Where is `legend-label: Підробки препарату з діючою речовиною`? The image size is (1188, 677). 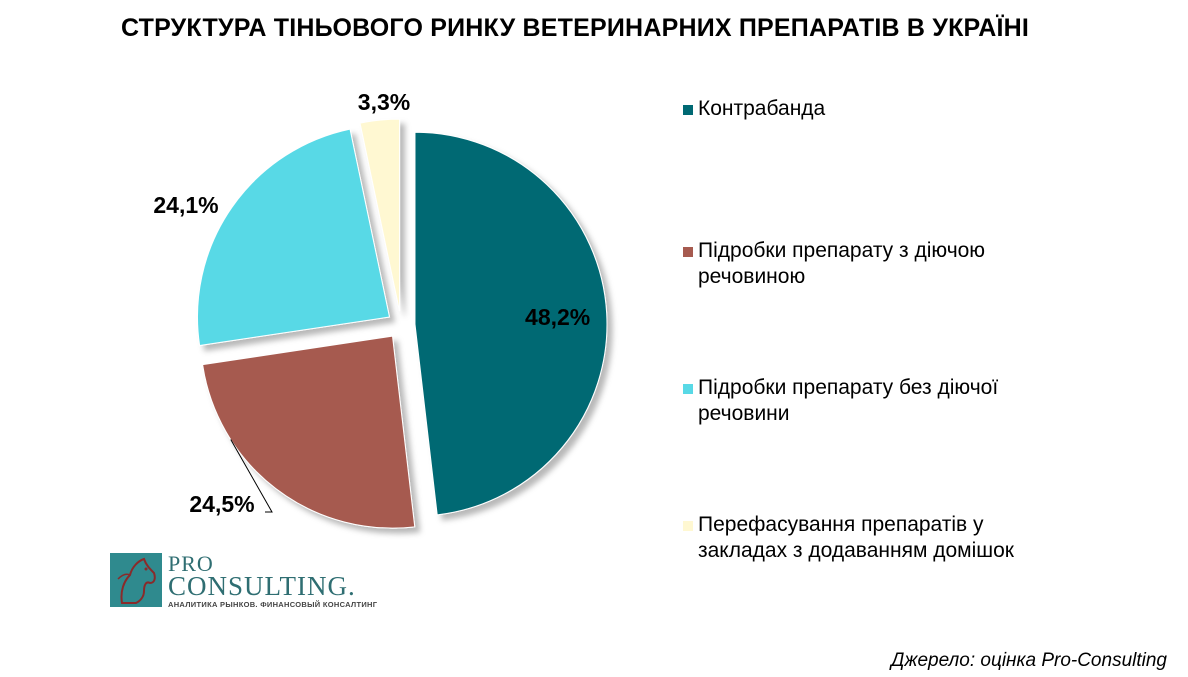
legend-label: Підробки препарату з діючою речовиною is located at coordinates (842, 263).